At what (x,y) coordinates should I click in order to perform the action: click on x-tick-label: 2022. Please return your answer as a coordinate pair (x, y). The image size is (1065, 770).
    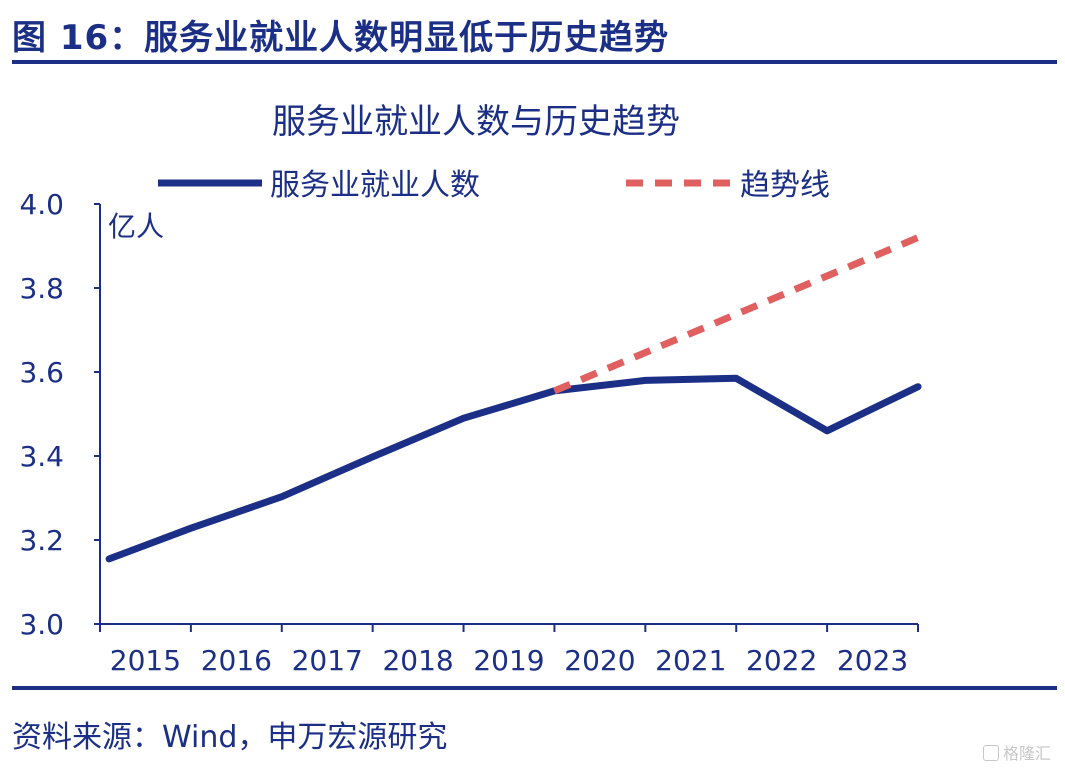
    Looking at the image, I should click on (781, 660).